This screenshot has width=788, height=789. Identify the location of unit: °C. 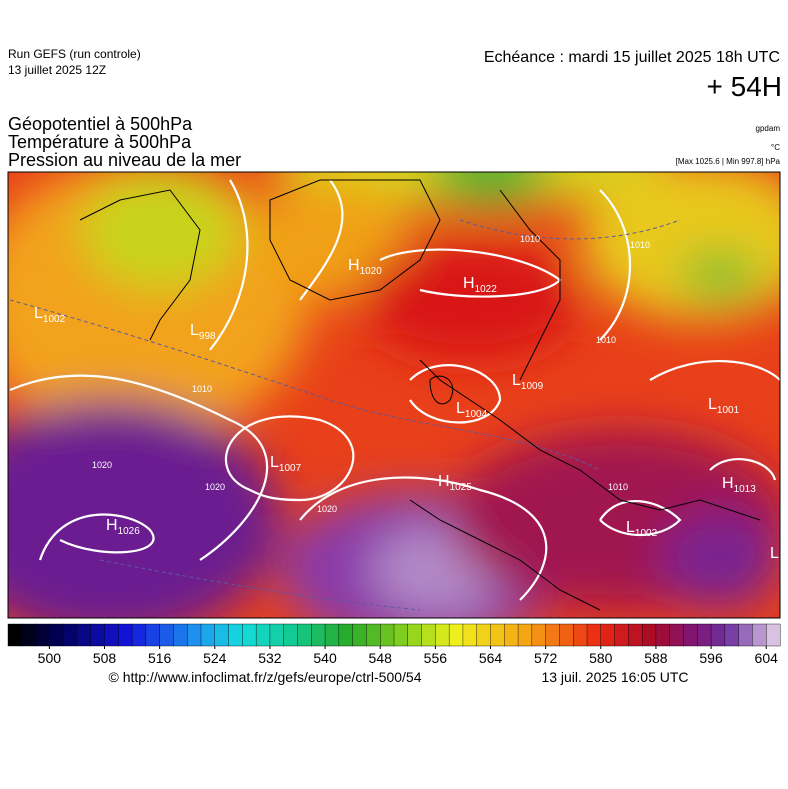
(775, 147).